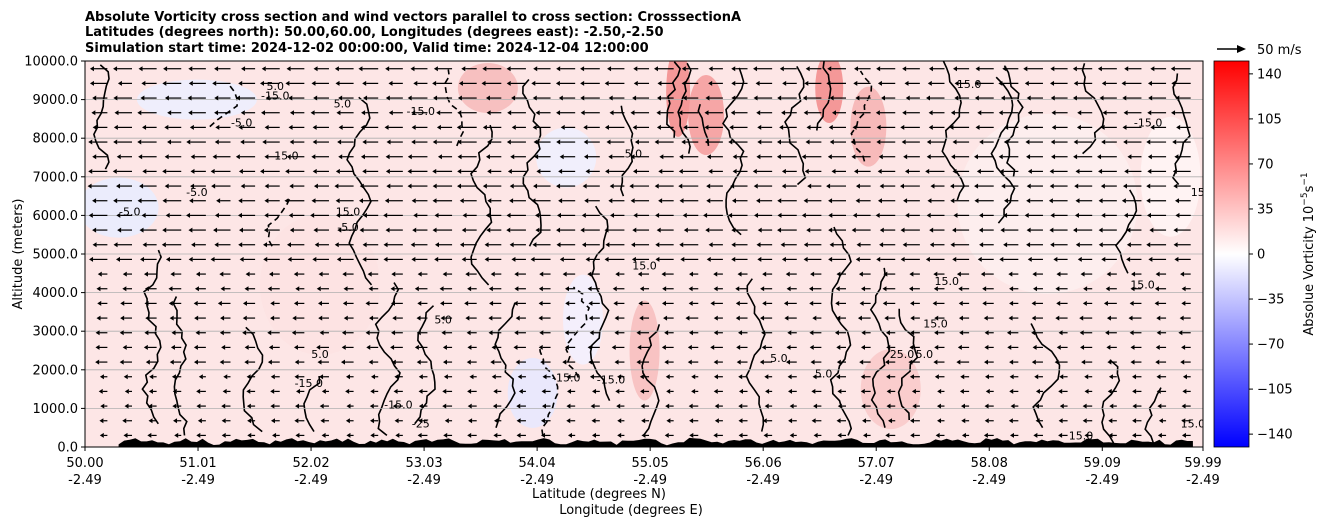 Image resolution: width=1332 pixels, height=526 pixels. I want to click on x-tick-label-lat: 59.99, so click(1202, 463).